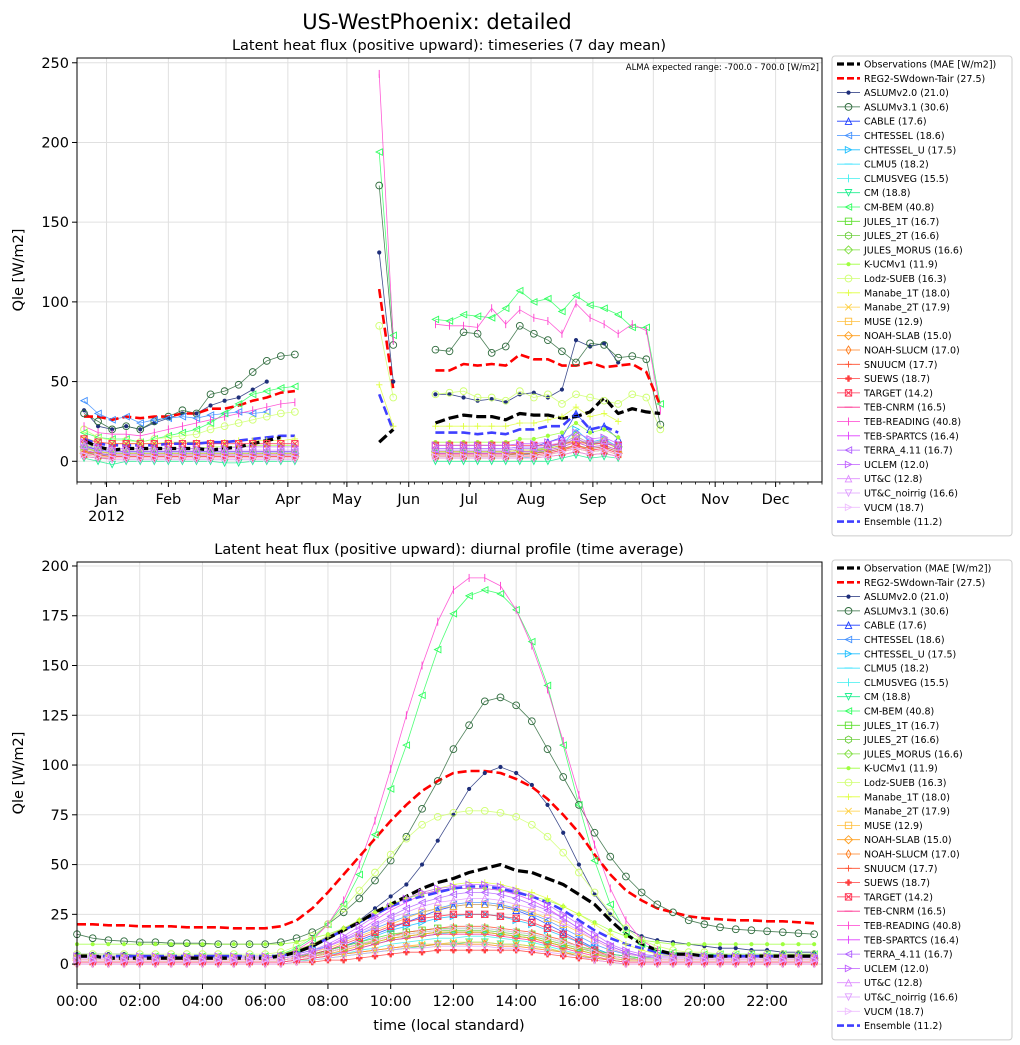 This screenshot has width=1020, height=1045. I want to click on timeseries-x-tick-label: Sep, so click(592, 500).